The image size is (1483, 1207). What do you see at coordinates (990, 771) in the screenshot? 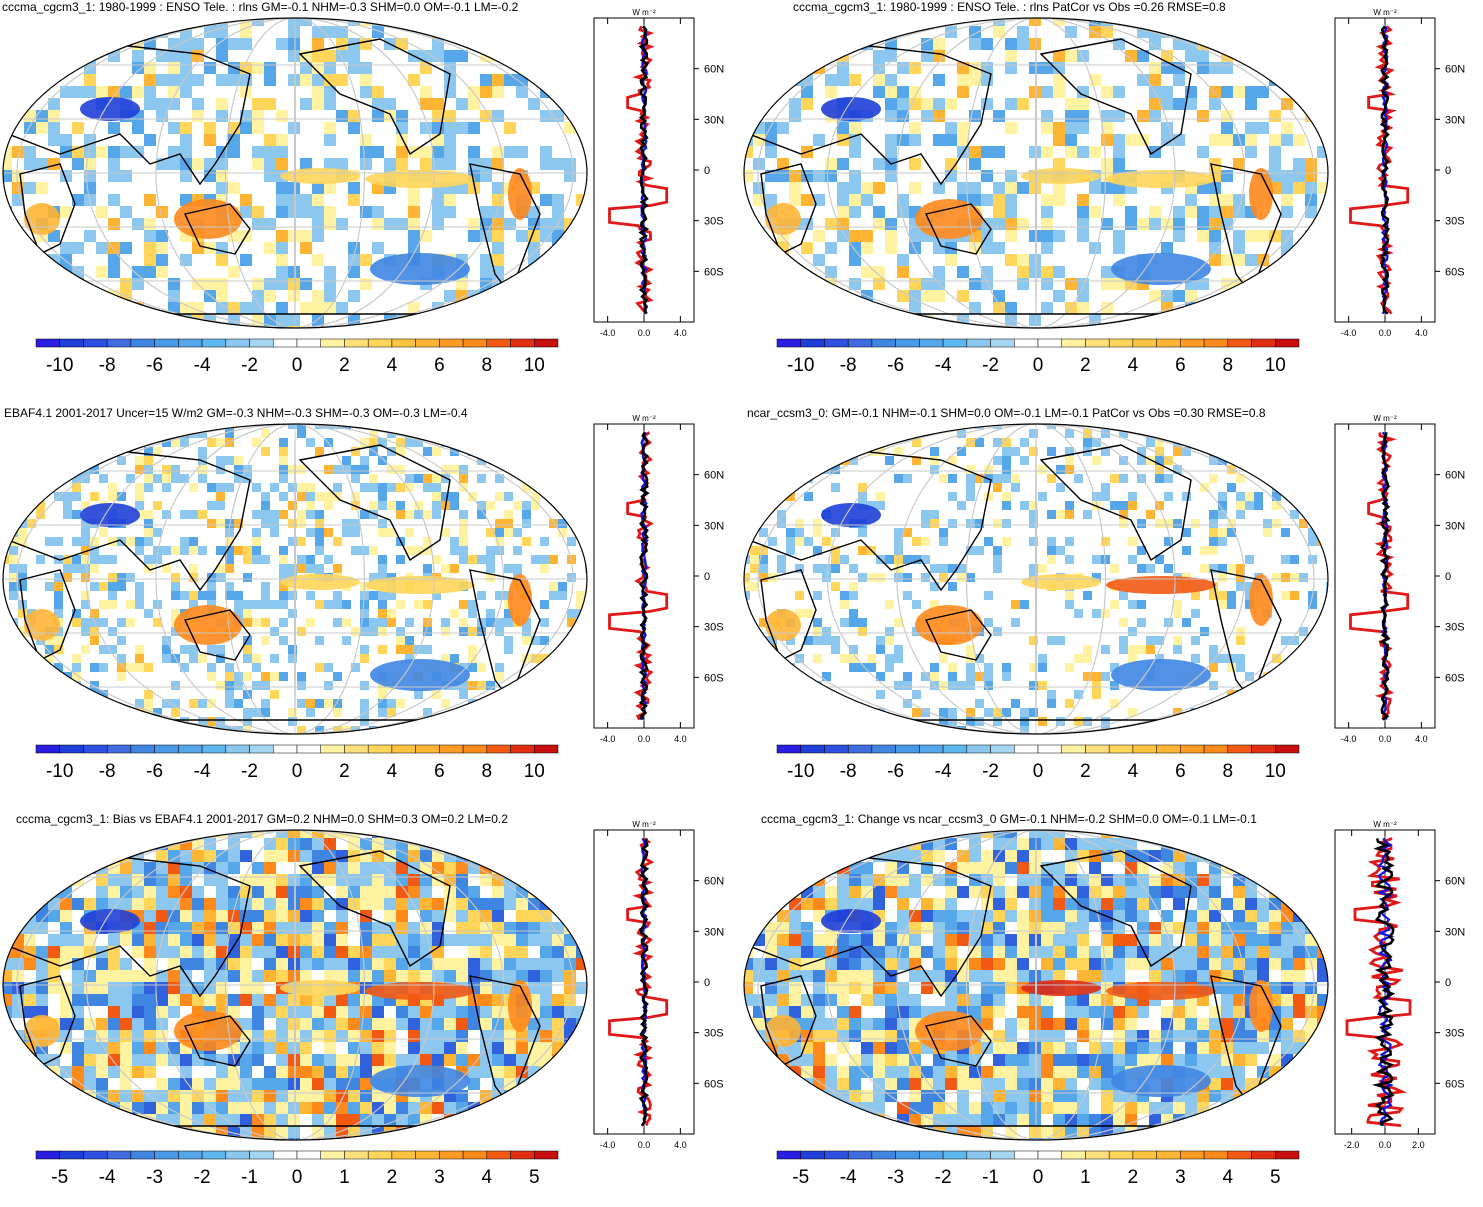
I see `colorbar-tick-label: -2` at bounding box center [990, 771].